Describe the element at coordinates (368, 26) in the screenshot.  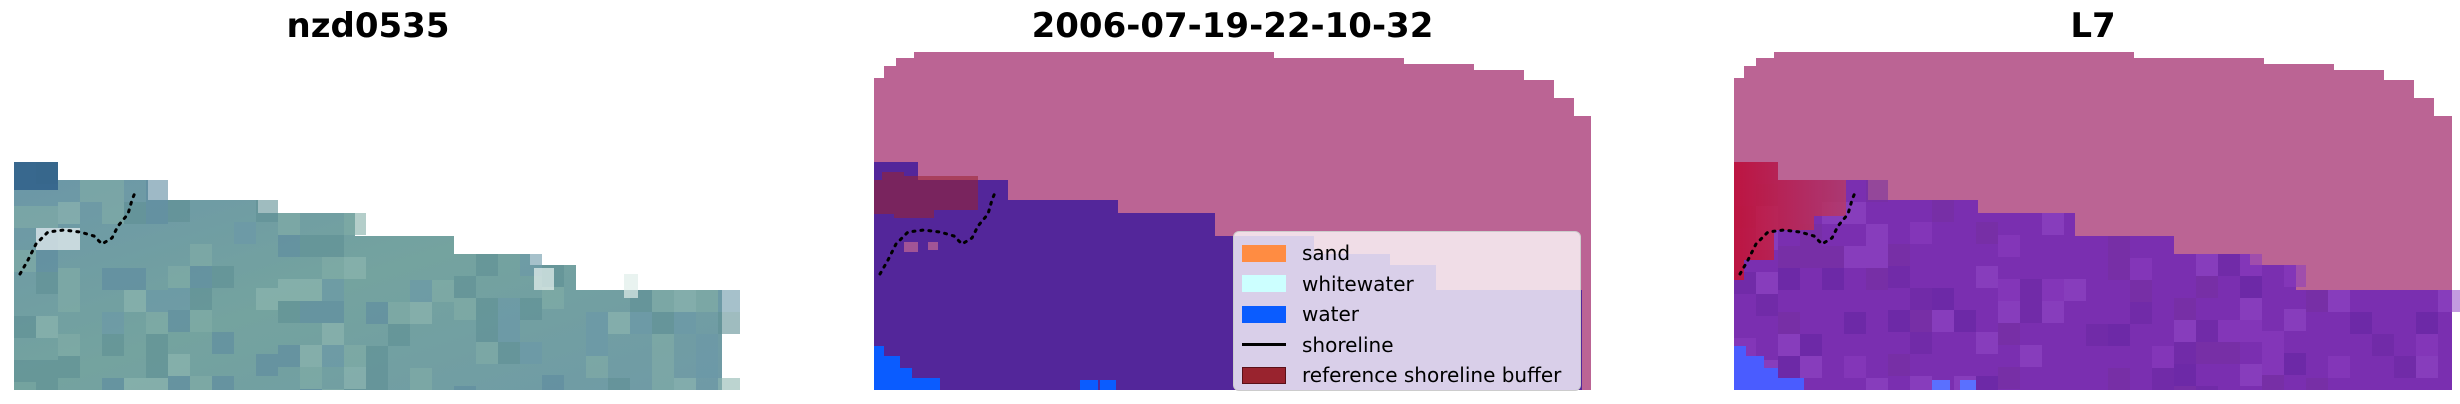
I see `panel-title-image: nzd0535` at that location.